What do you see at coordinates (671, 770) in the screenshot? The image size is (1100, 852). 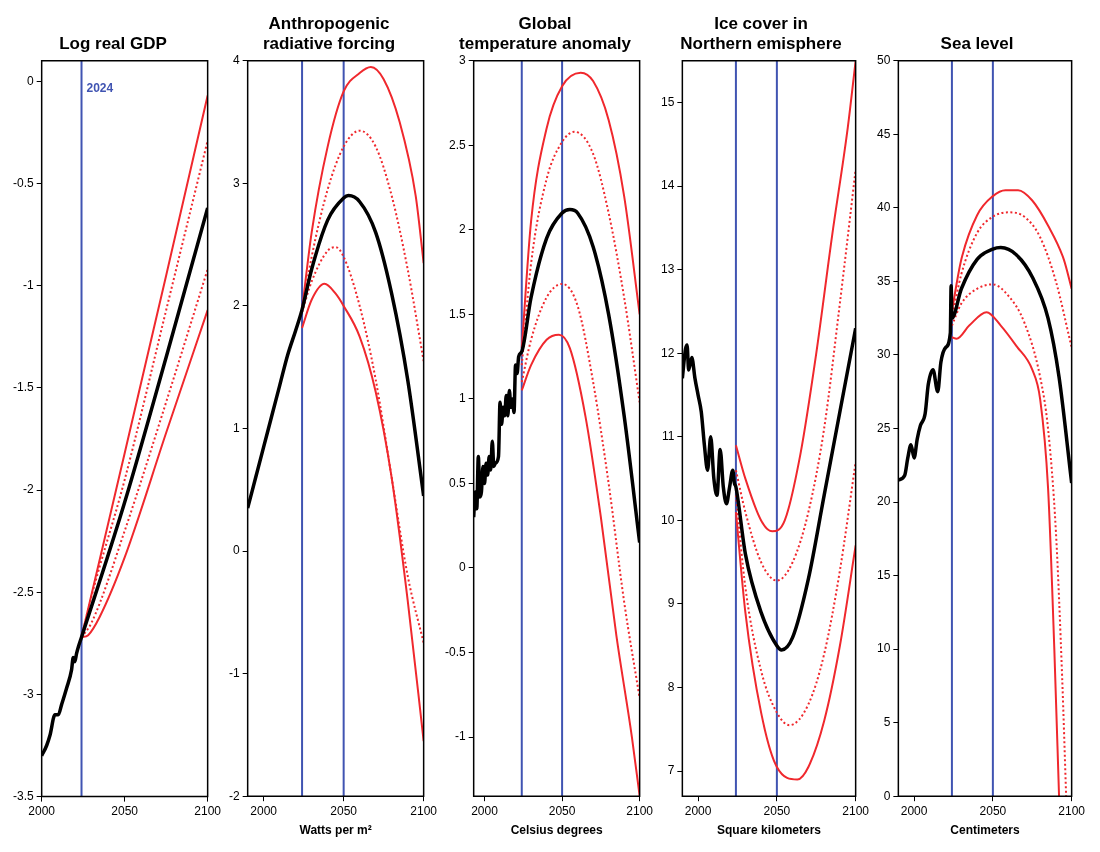 I see `y-tick-label: 7` at bounding box center [671, 770].